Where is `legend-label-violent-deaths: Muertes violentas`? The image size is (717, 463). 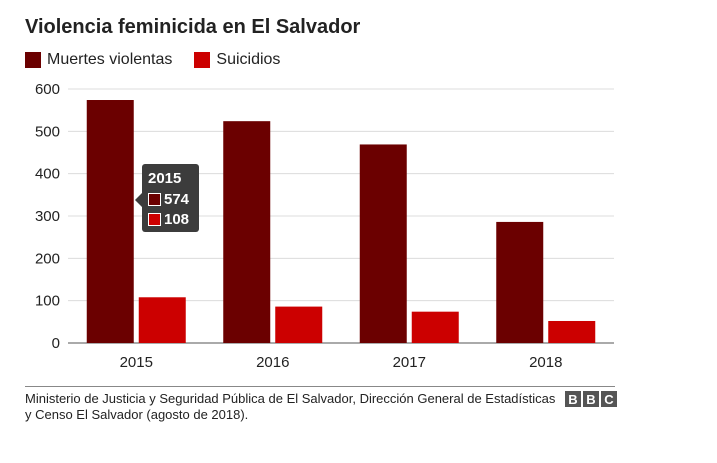 legend-label-violent-deaths: Muertes violentas is located at coordinates (110, 59).